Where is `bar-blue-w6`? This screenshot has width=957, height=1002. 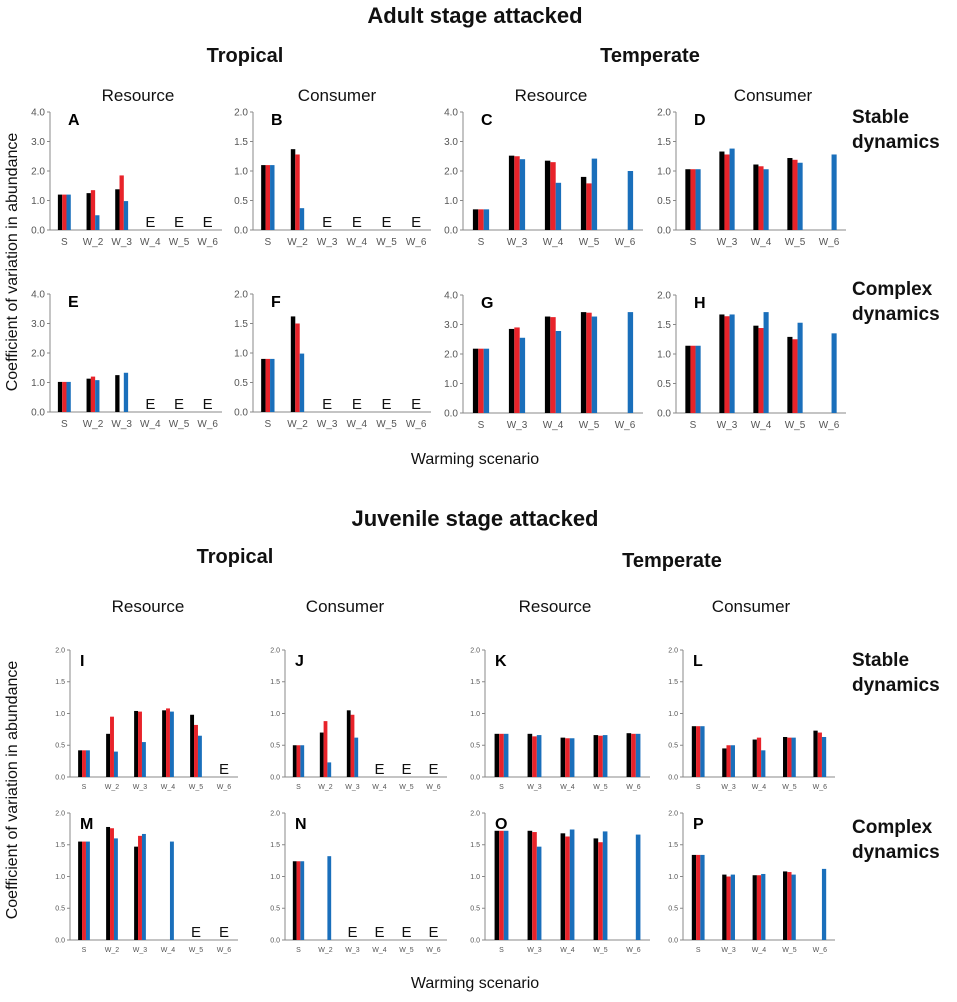
bar-blue-w6 is located at coordinates (638, 887).